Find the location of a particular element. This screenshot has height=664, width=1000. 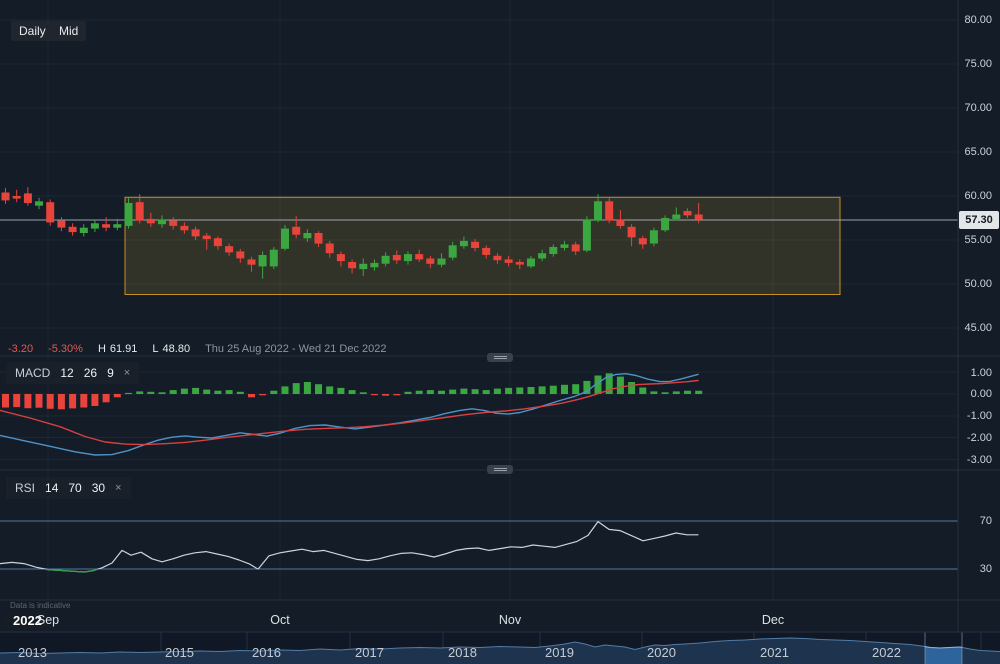

navigator-year-2016: 2016 is located at coordinates (266, 652).